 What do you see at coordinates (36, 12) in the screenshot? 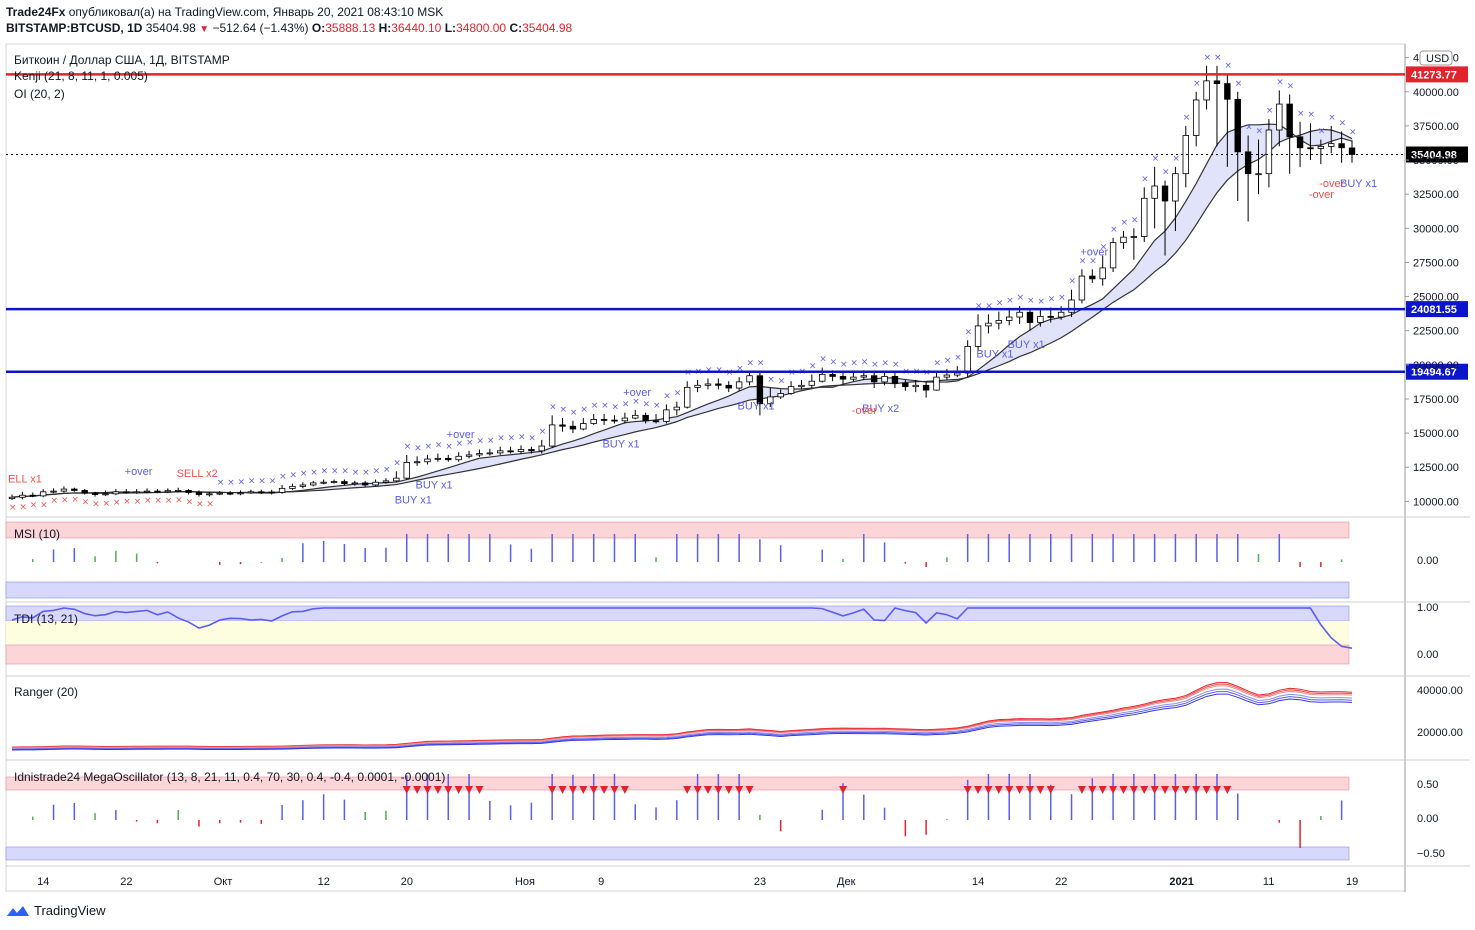
I see `publisher-name: Trade24Fx` at bounding box center [36, 12].